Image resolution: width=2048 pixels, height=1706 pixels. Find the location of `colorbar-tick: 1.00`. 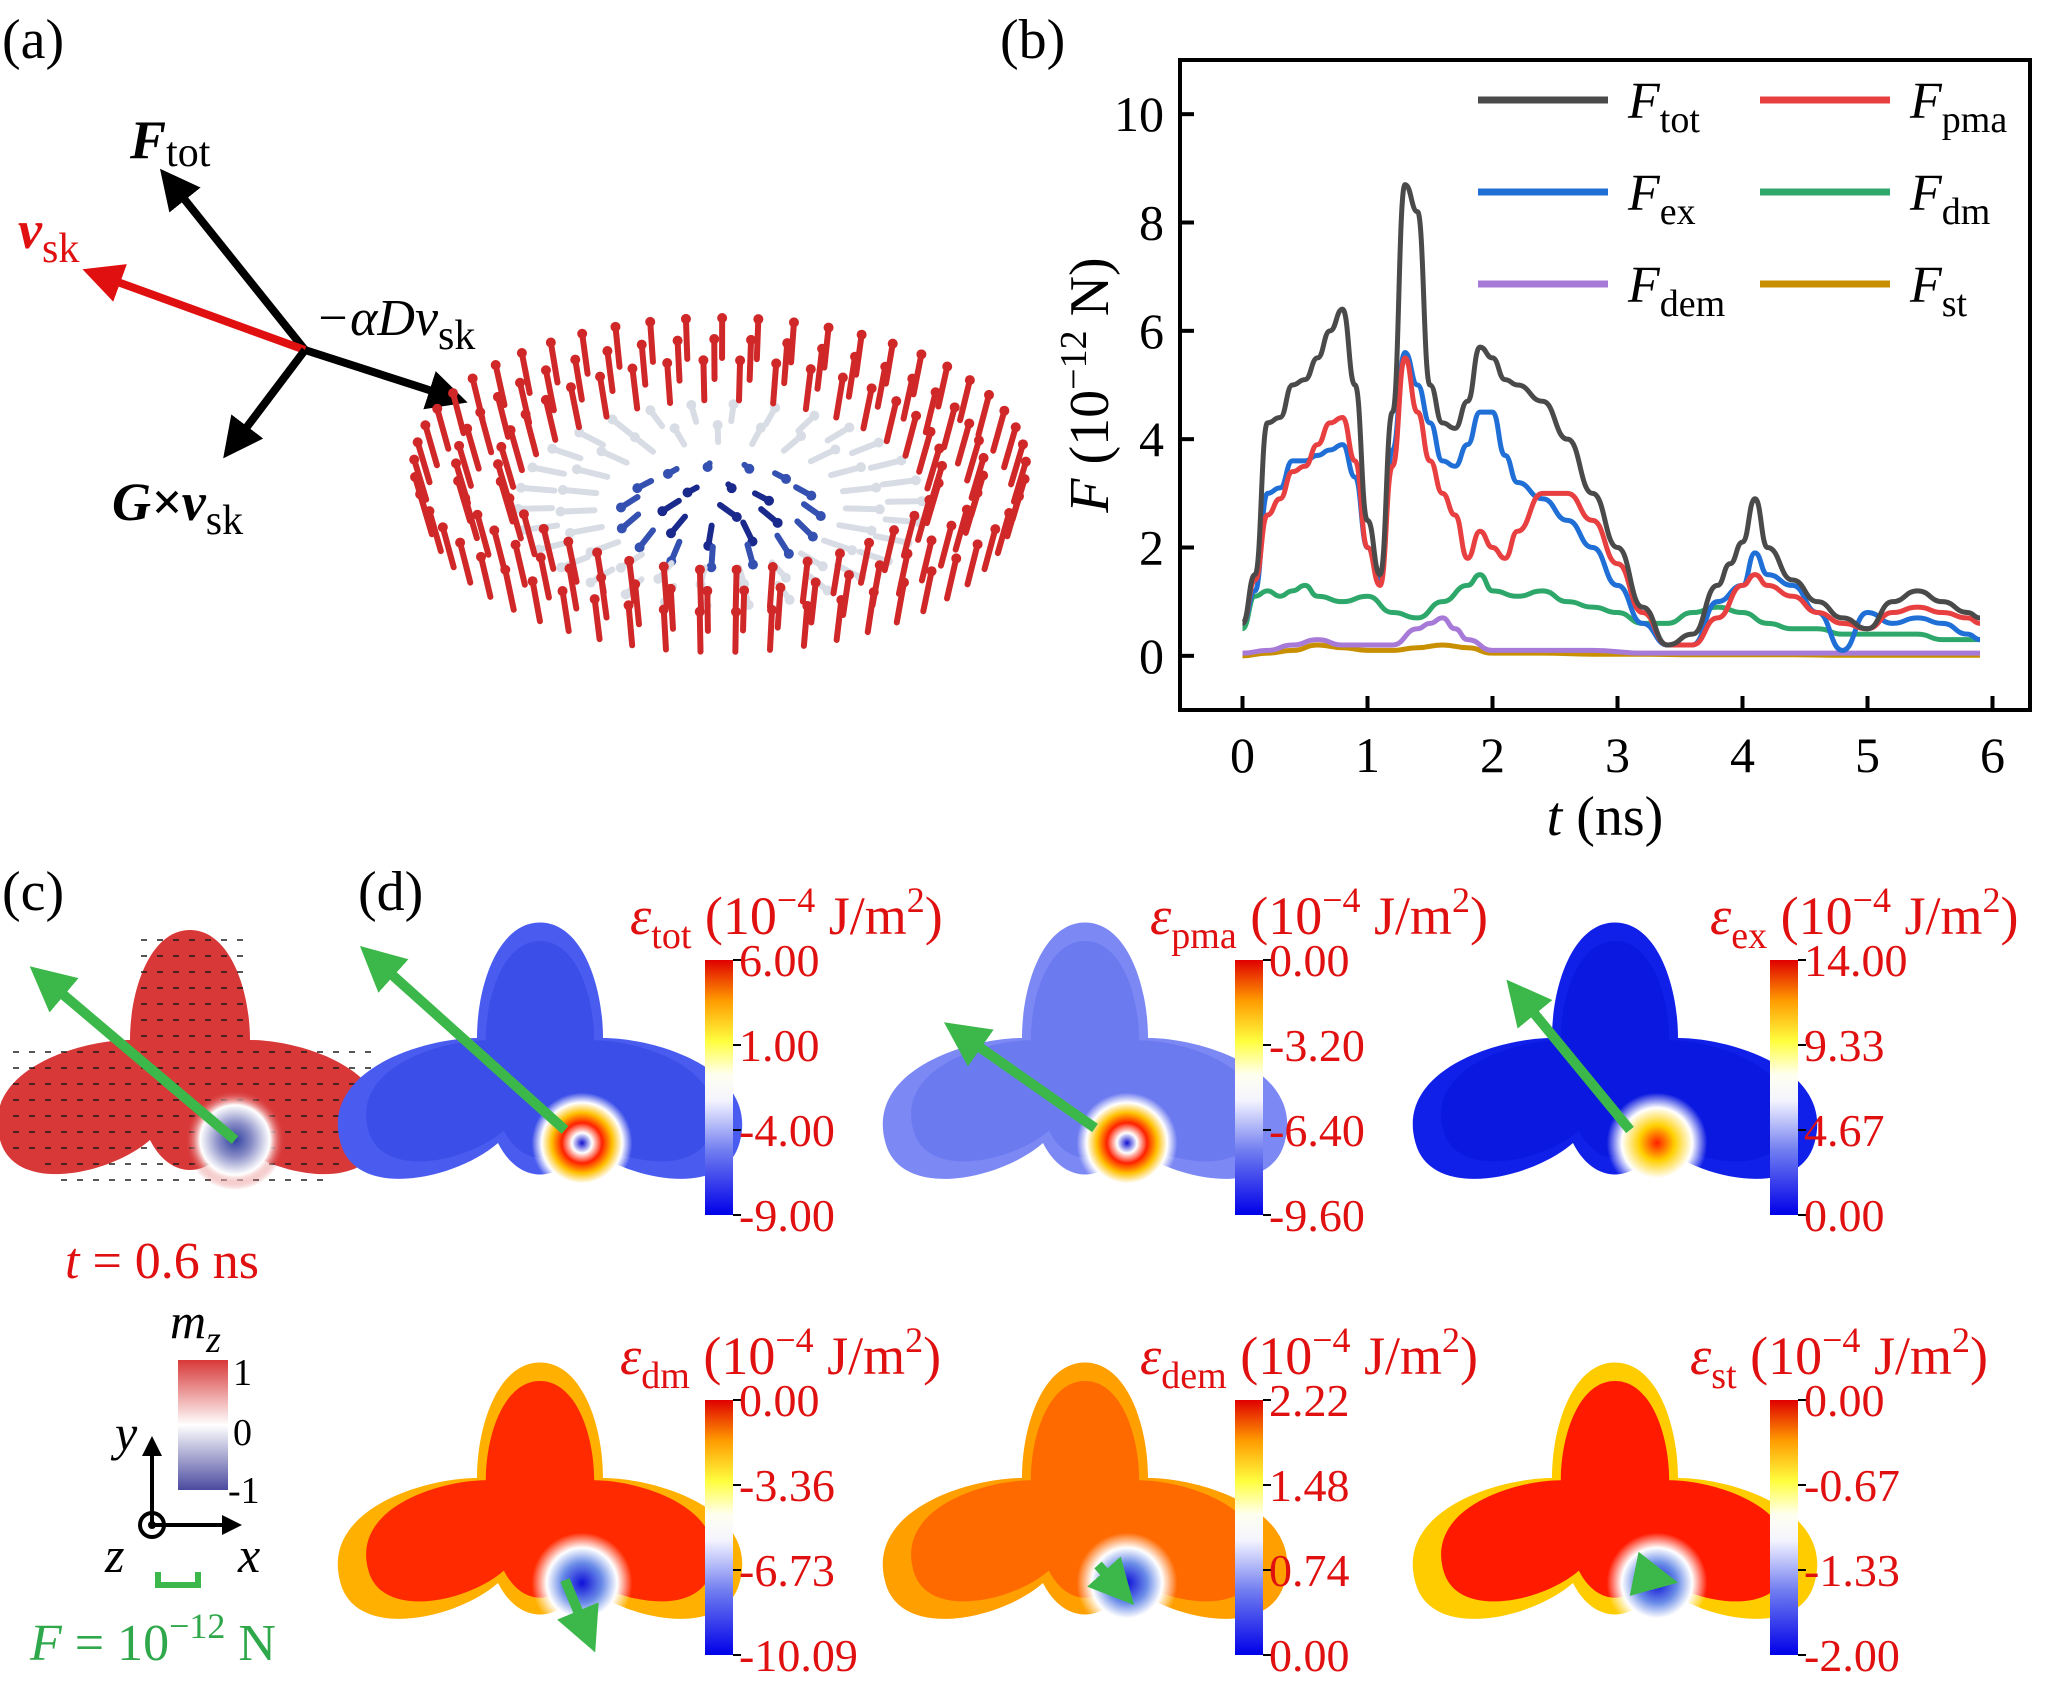

colorbar-tick: 1.00 is located at coordinates (779, 1045).